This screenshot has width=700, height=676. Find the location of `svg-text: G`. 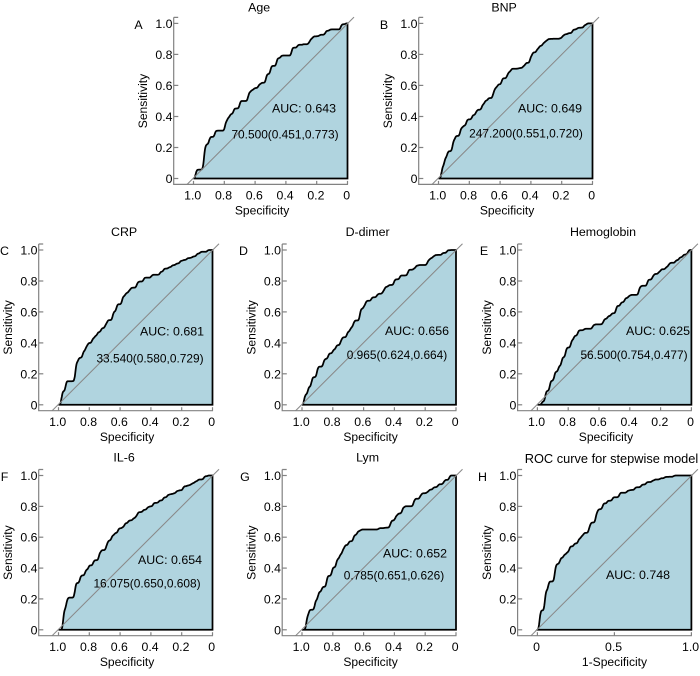

svg-text: G is located at coordinates (245, 477).